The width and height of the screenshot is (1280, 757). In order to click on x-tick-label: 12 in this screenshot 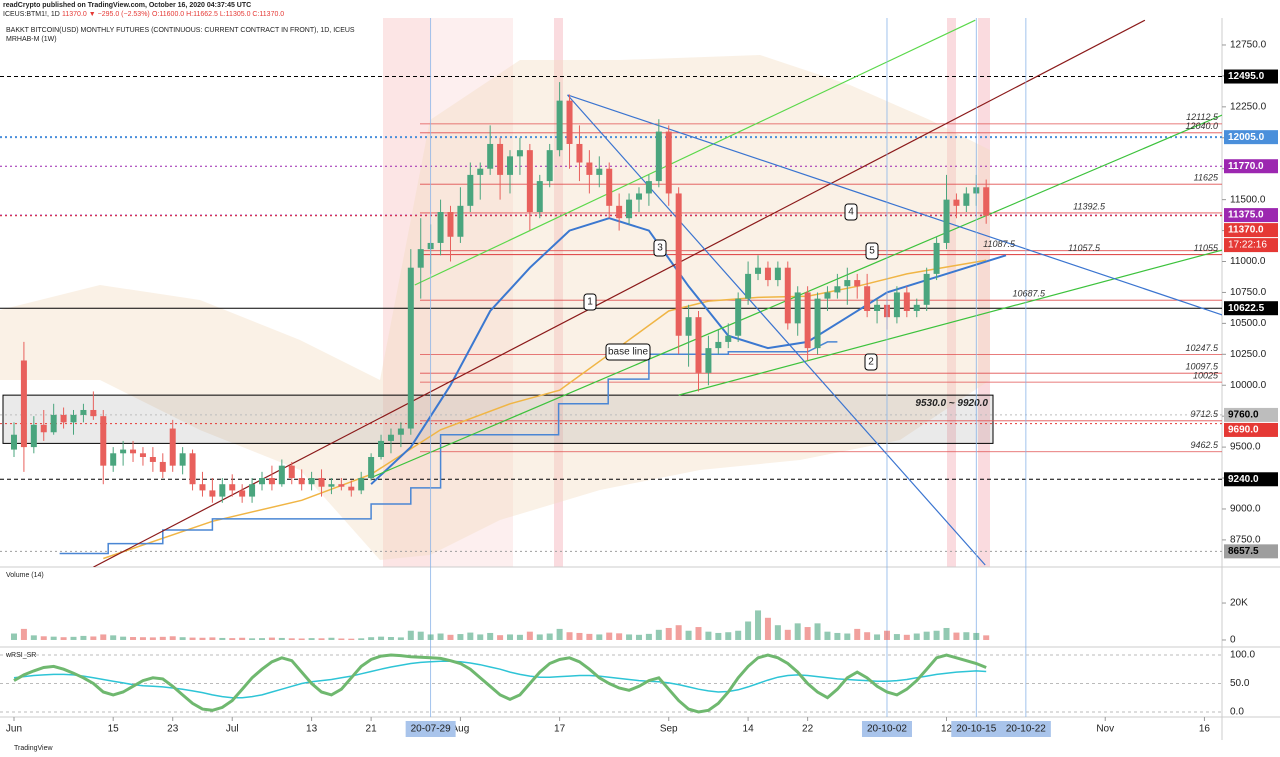, I will do `click(947, 729)`.